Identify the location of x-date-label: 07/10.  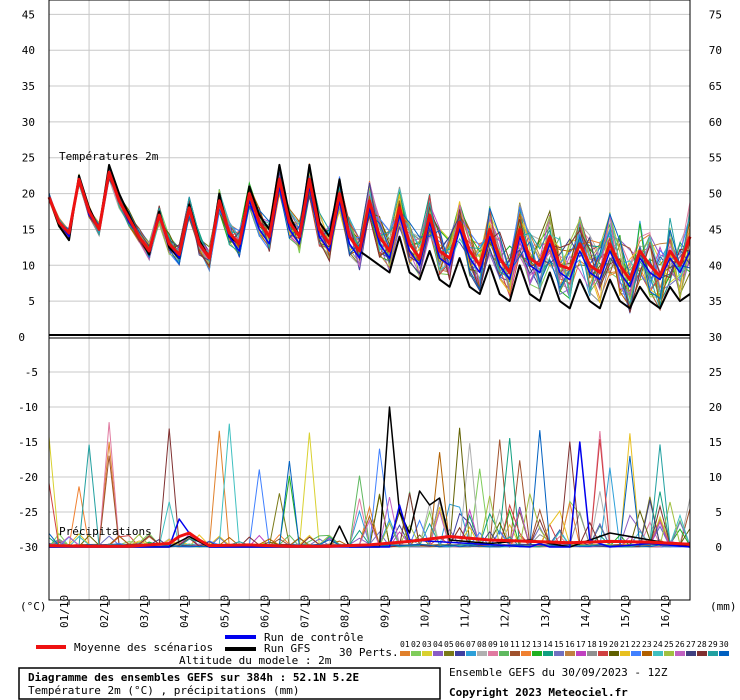
(304, 611).